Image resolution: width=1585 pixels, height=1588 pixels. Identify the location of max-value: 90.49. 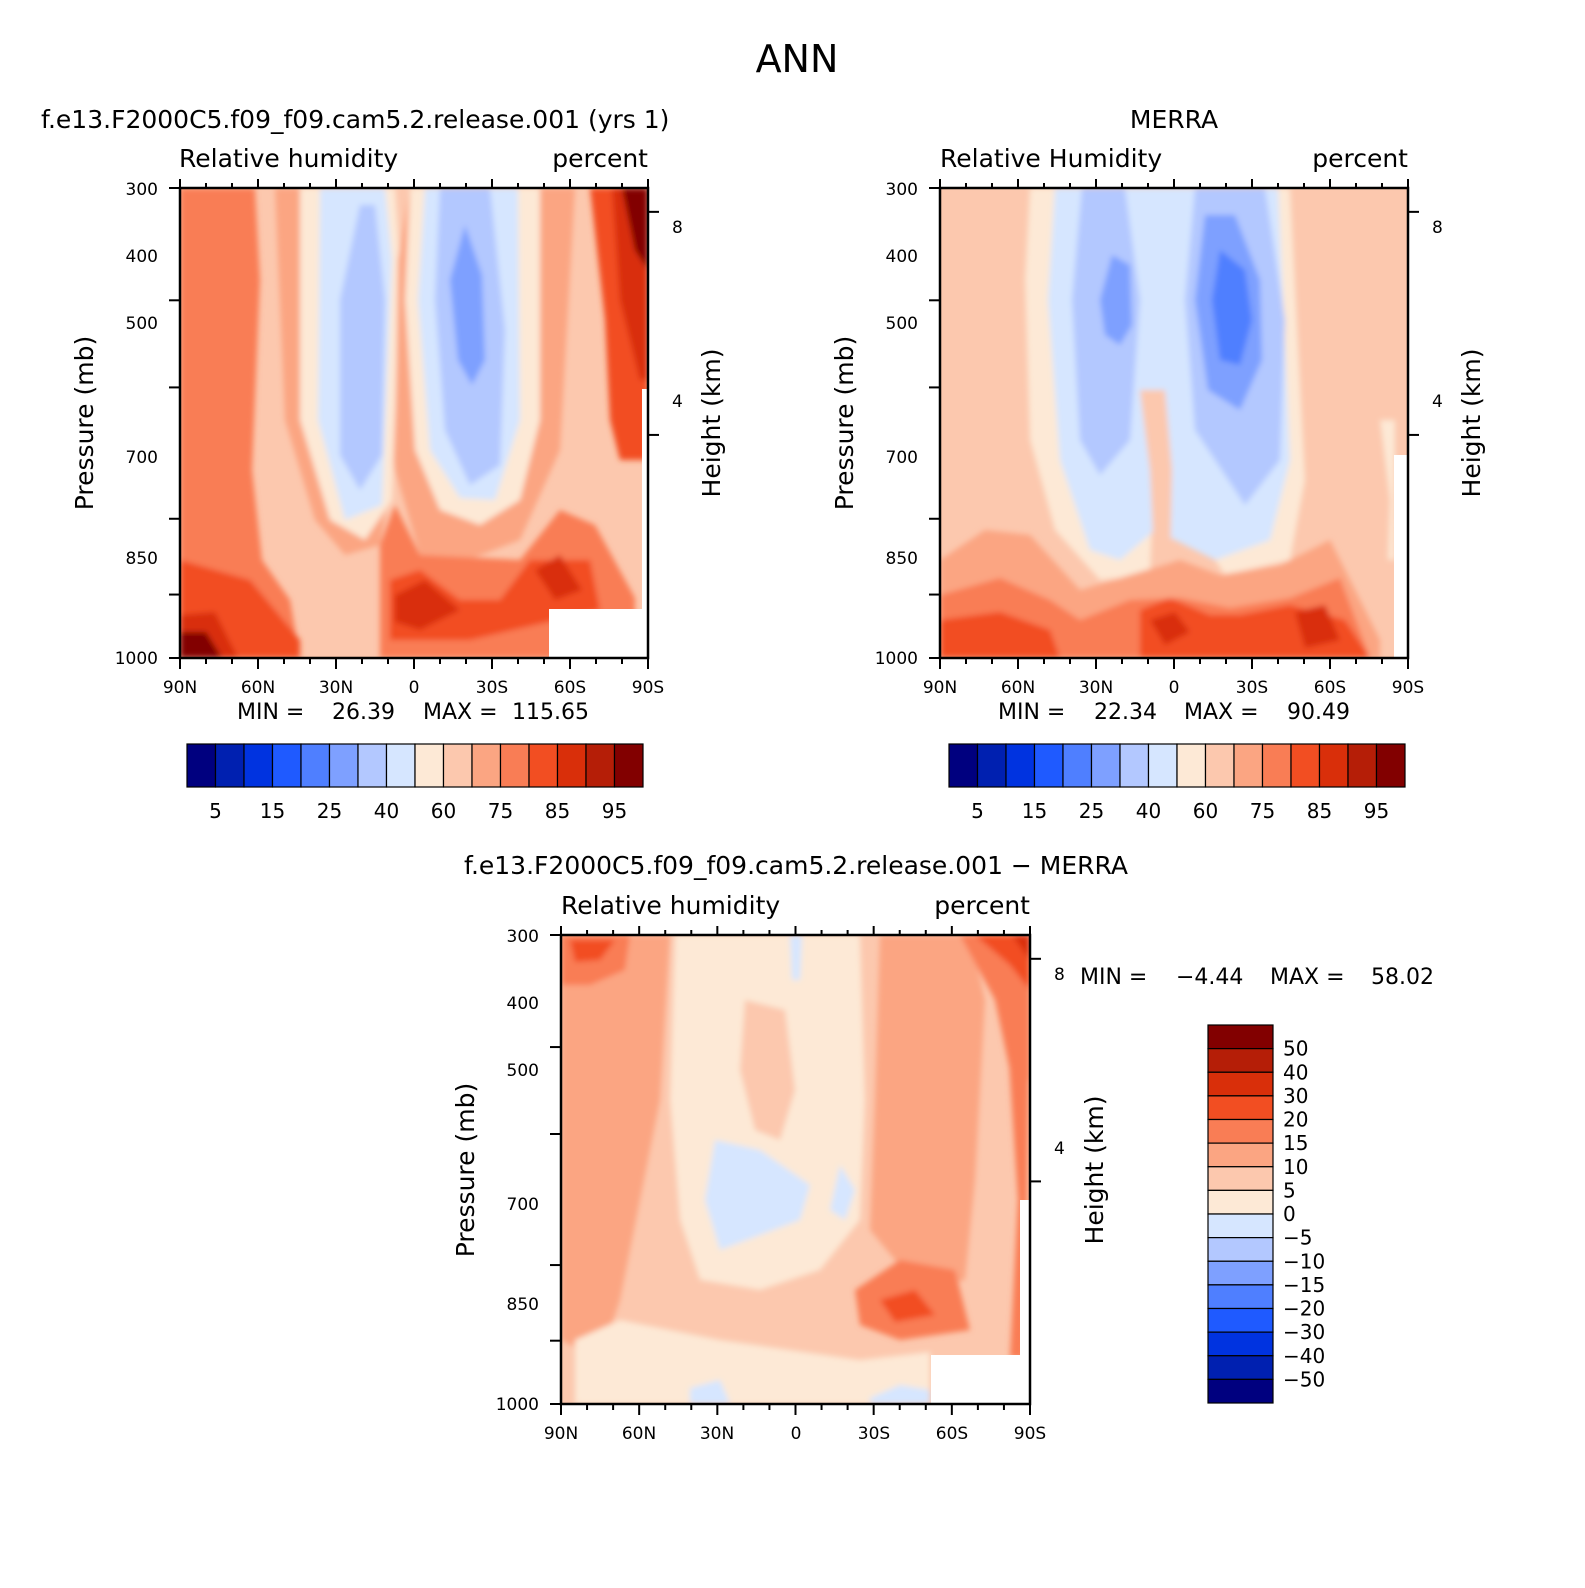
(1318, 712).